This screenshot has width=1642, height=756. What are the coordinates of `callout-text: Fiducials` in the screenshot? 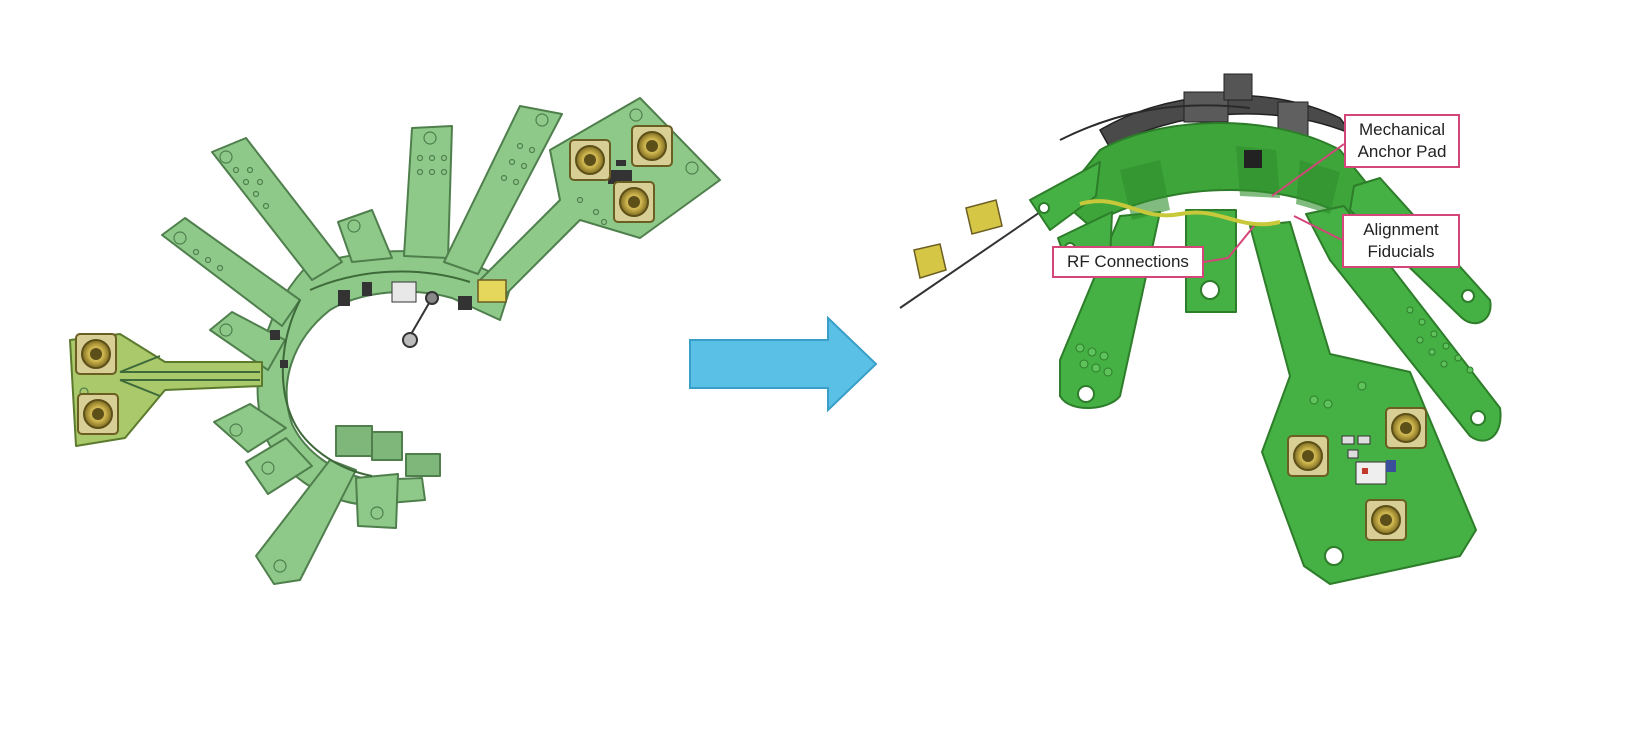 It's located at (1401, 251).